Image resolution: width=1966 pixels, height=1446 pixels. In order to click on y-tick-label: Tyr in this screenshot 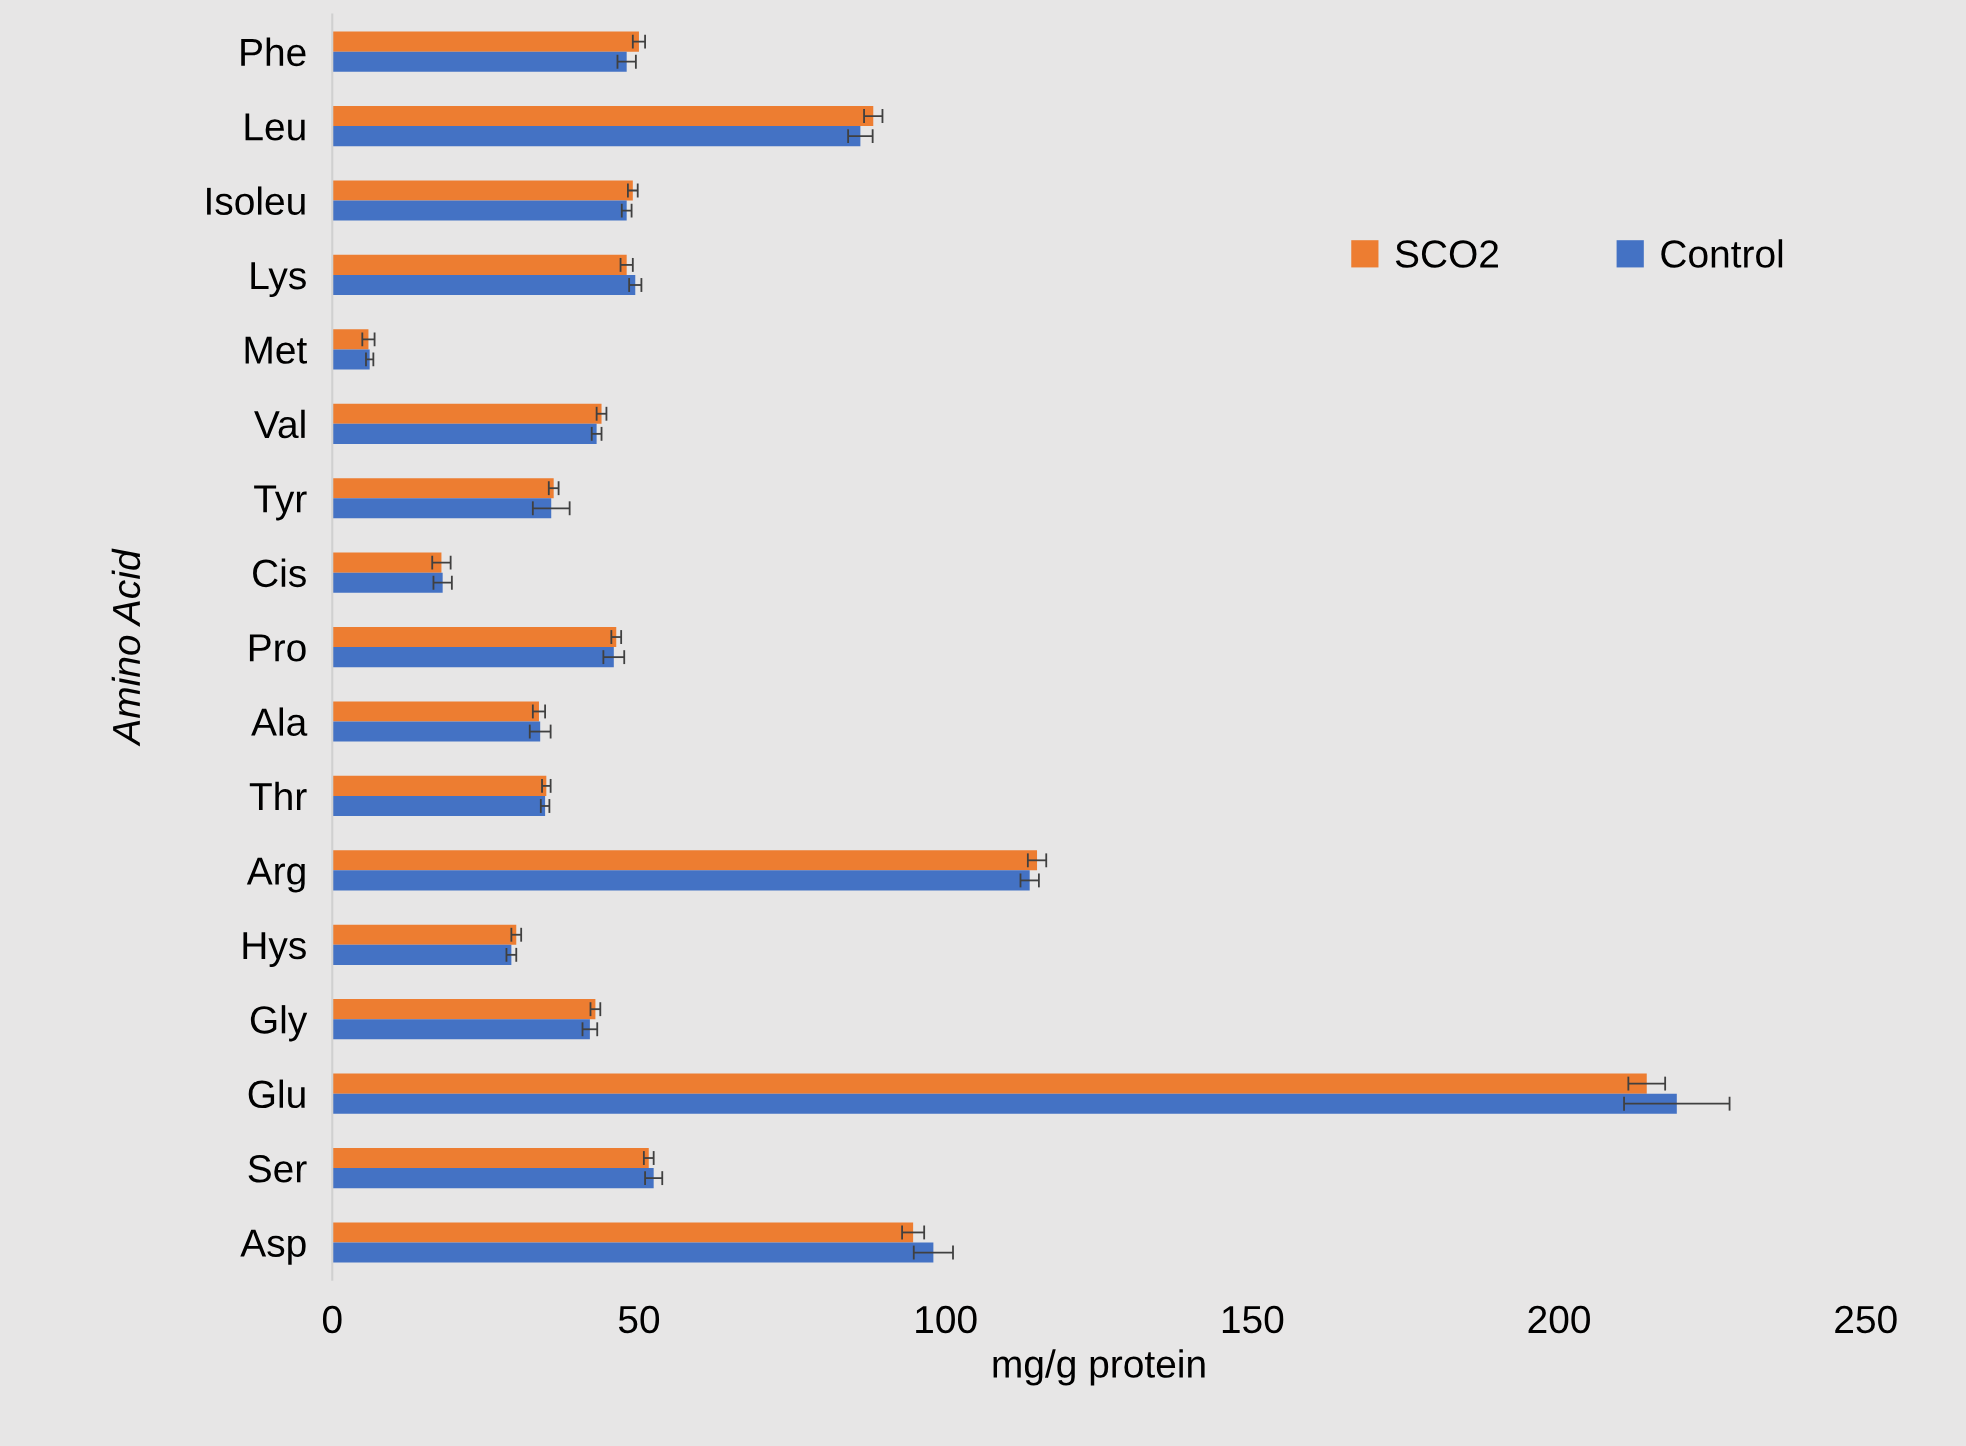, I will do `click(280, 503)`.